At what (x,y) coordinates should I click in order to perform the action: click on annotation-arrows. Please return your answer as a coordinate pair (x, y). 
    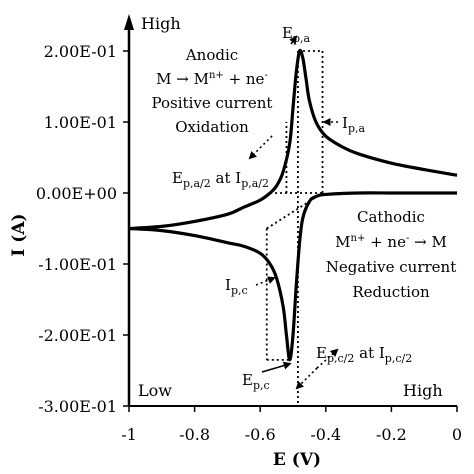
    Looking at the image, I should click on (293, 212).